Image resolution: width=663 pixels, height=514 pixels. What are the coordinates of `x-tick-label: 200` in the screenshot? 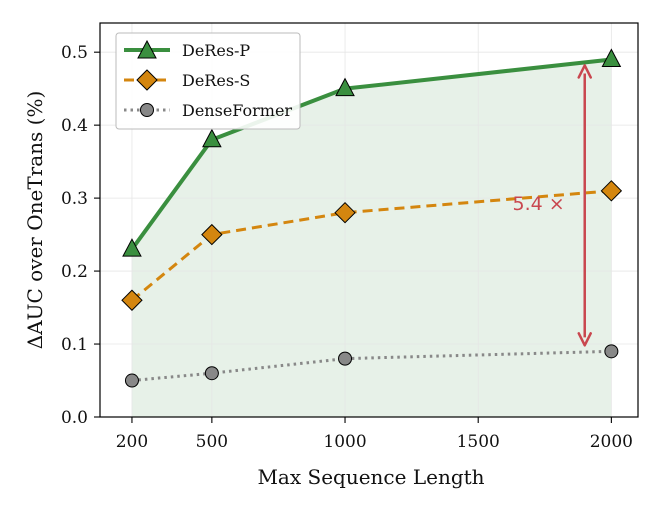 It's located at (132, 442).